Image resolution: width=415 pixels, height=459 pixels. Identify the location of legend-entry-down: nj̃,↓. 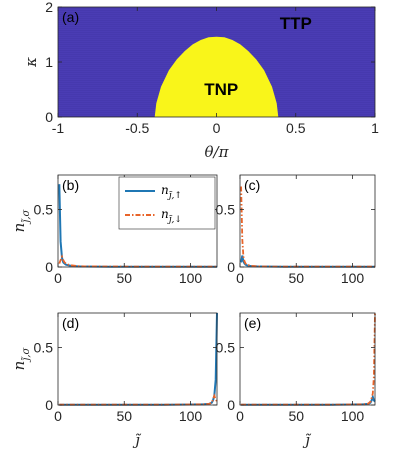
(171, 216).